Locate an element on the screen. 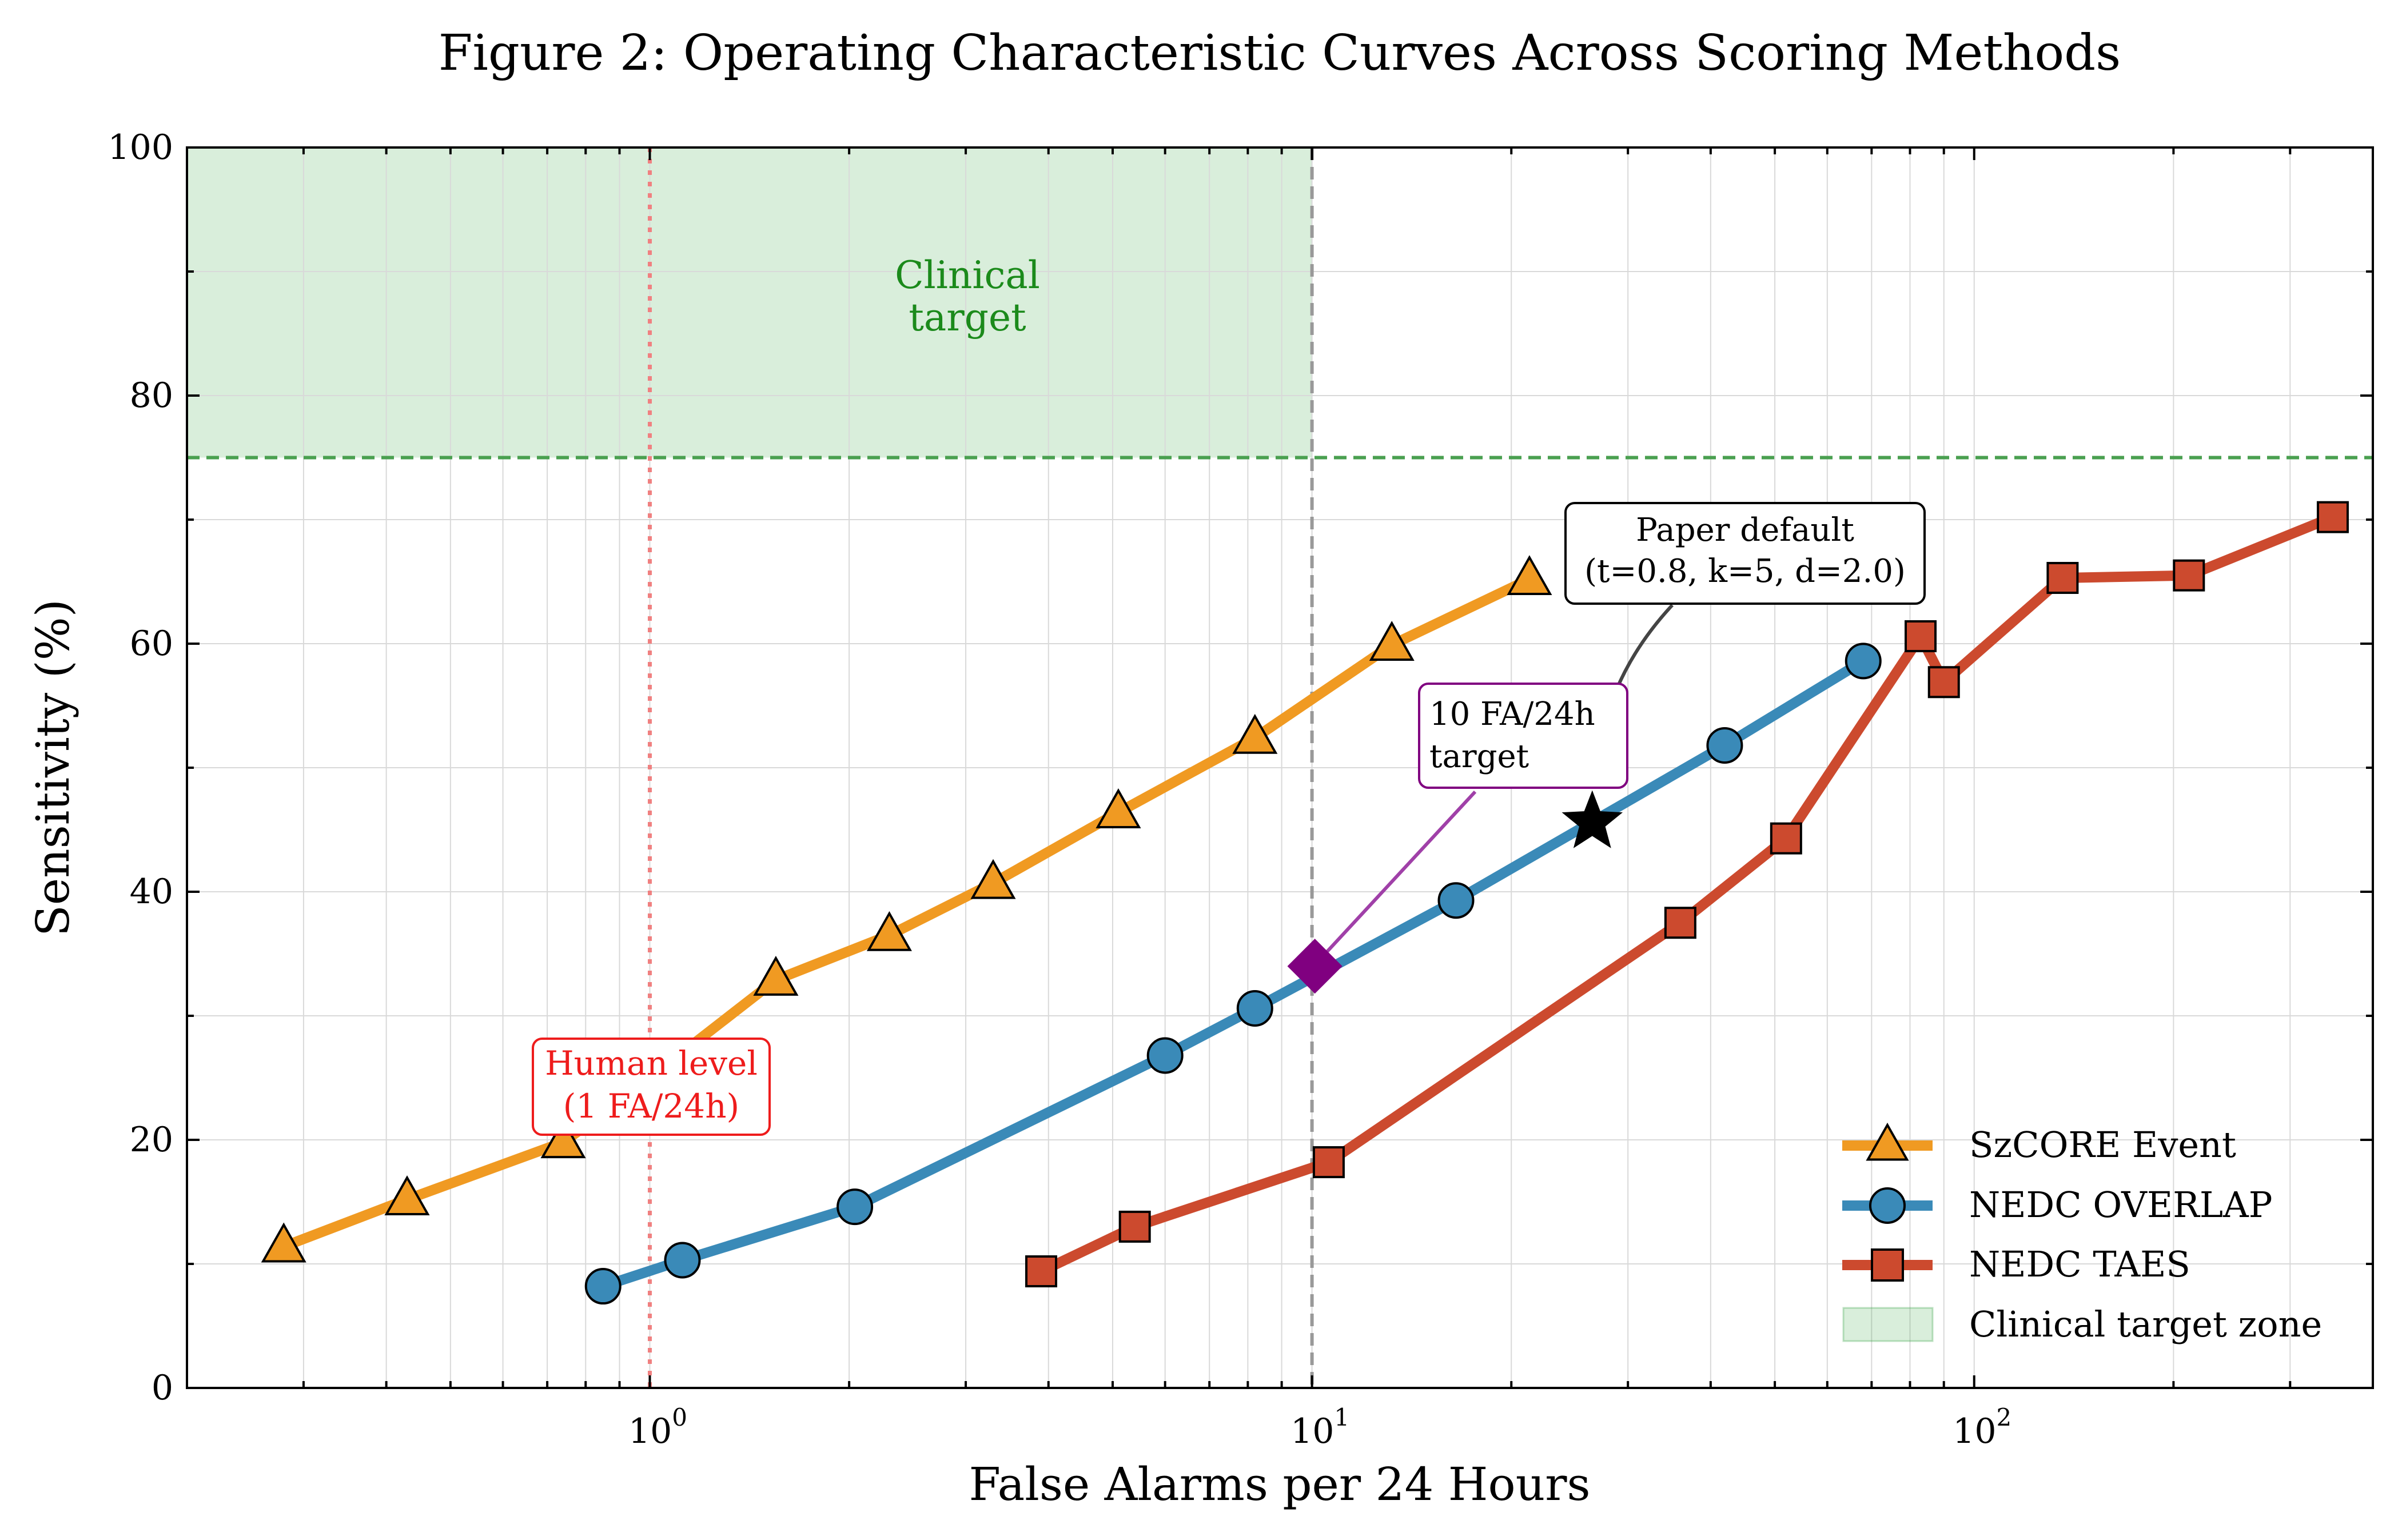 The height and width of the screenshot is (1540, 2398). human-level-box is located at coordinates (651, 1087).